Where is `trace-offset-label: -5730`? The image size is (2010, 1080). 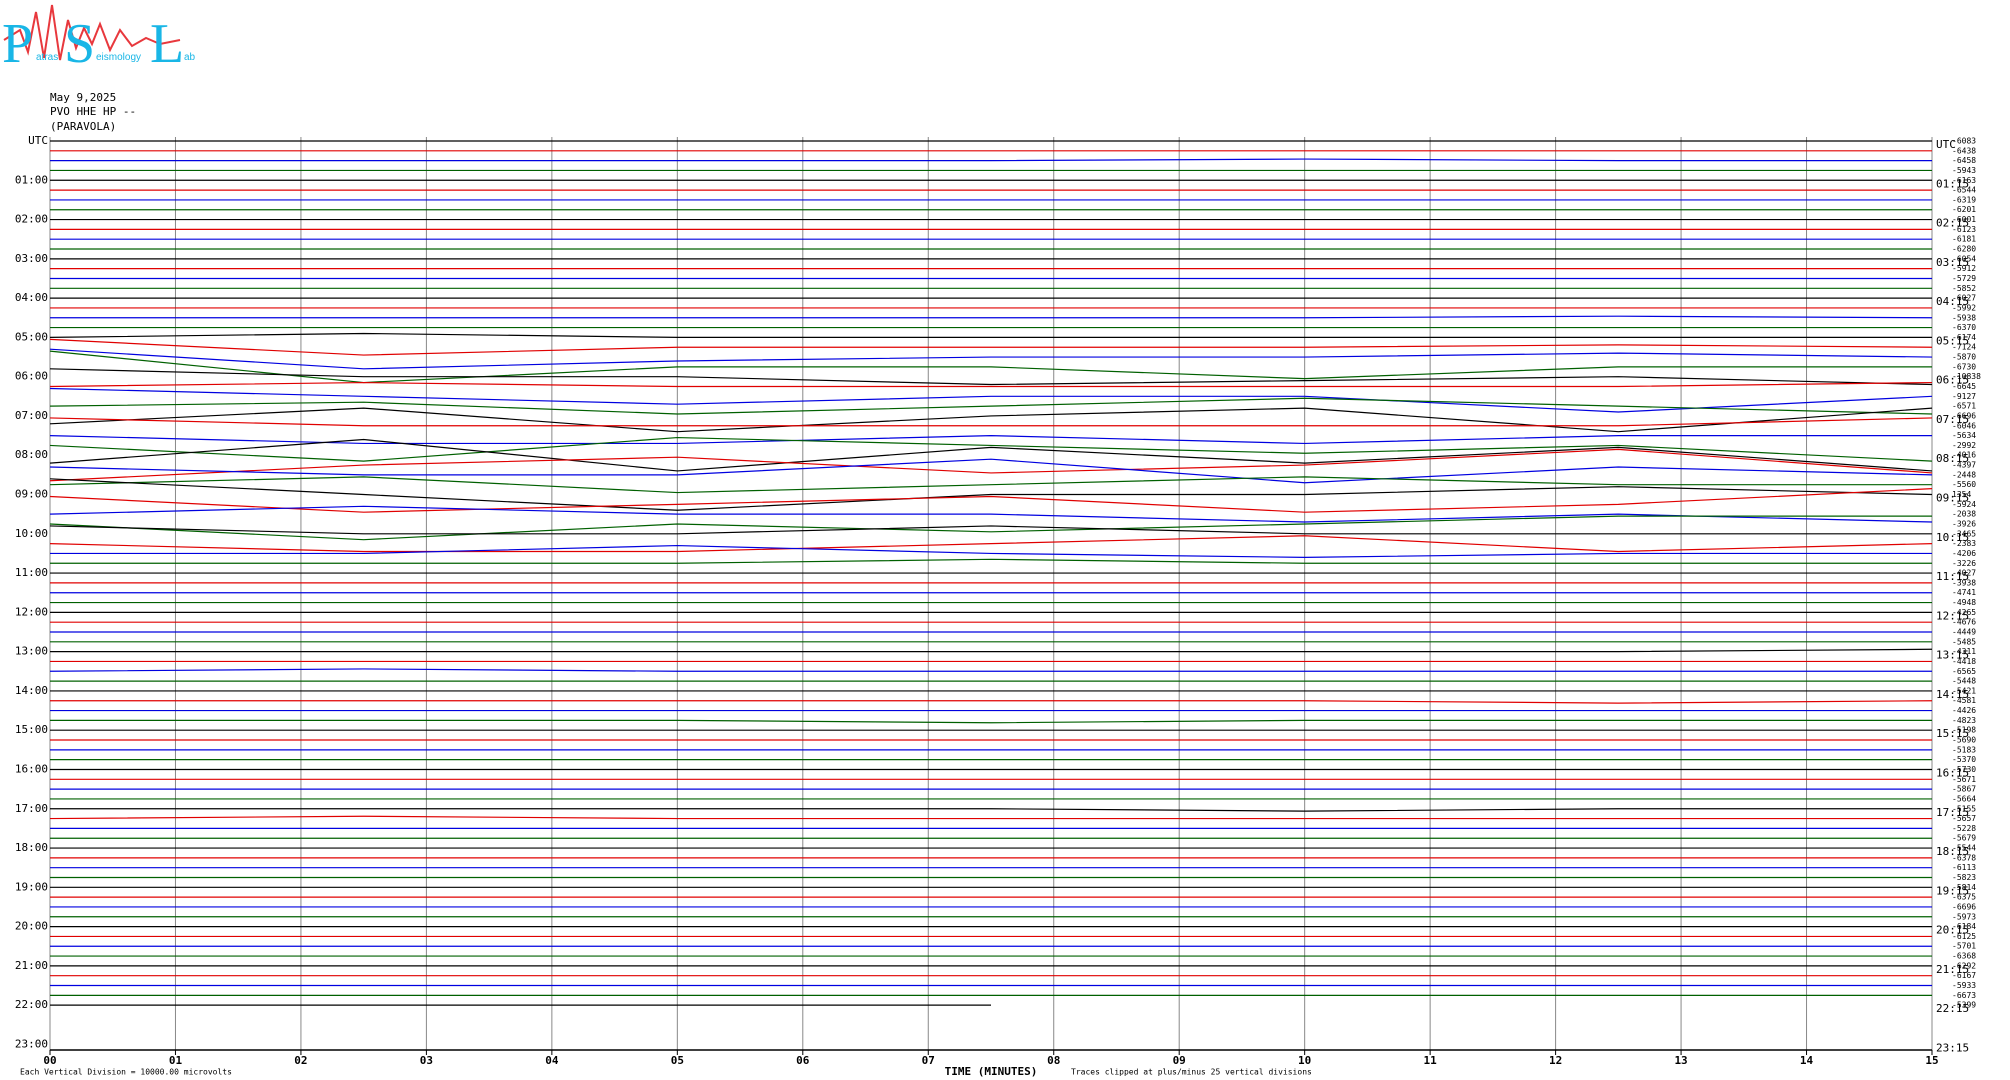 trace-offset-label: -5730 is located at coordinates (1964, 769).